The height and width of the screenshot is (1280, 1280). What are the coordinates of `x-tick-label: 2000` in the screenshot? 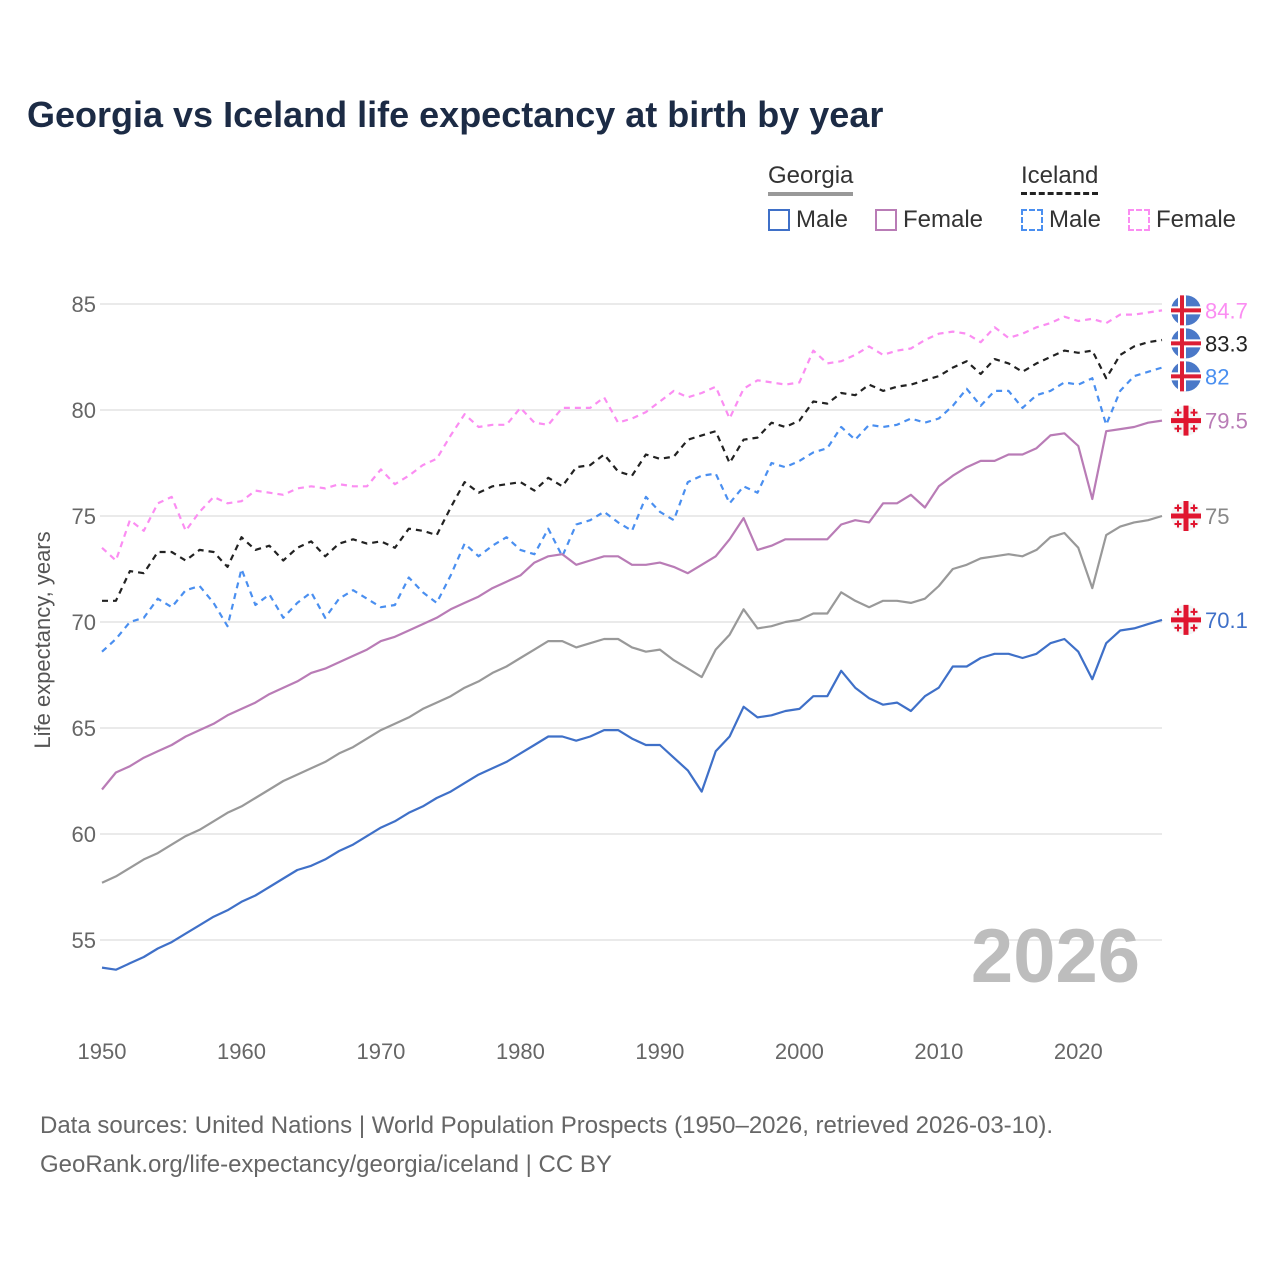 It's located at (799, 1051).